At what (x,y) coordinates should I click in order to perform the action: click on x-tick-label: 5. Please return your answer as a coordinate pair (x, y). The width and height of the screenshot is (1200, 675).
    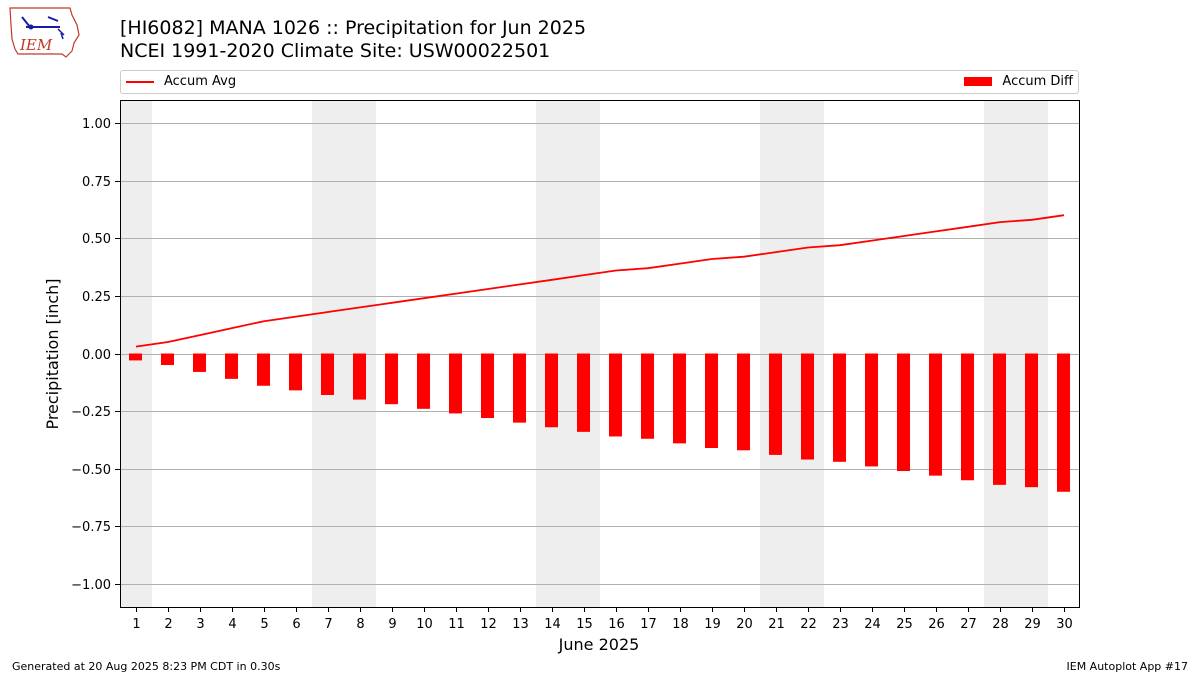
    Looking at the image, I should click on (264, 624).